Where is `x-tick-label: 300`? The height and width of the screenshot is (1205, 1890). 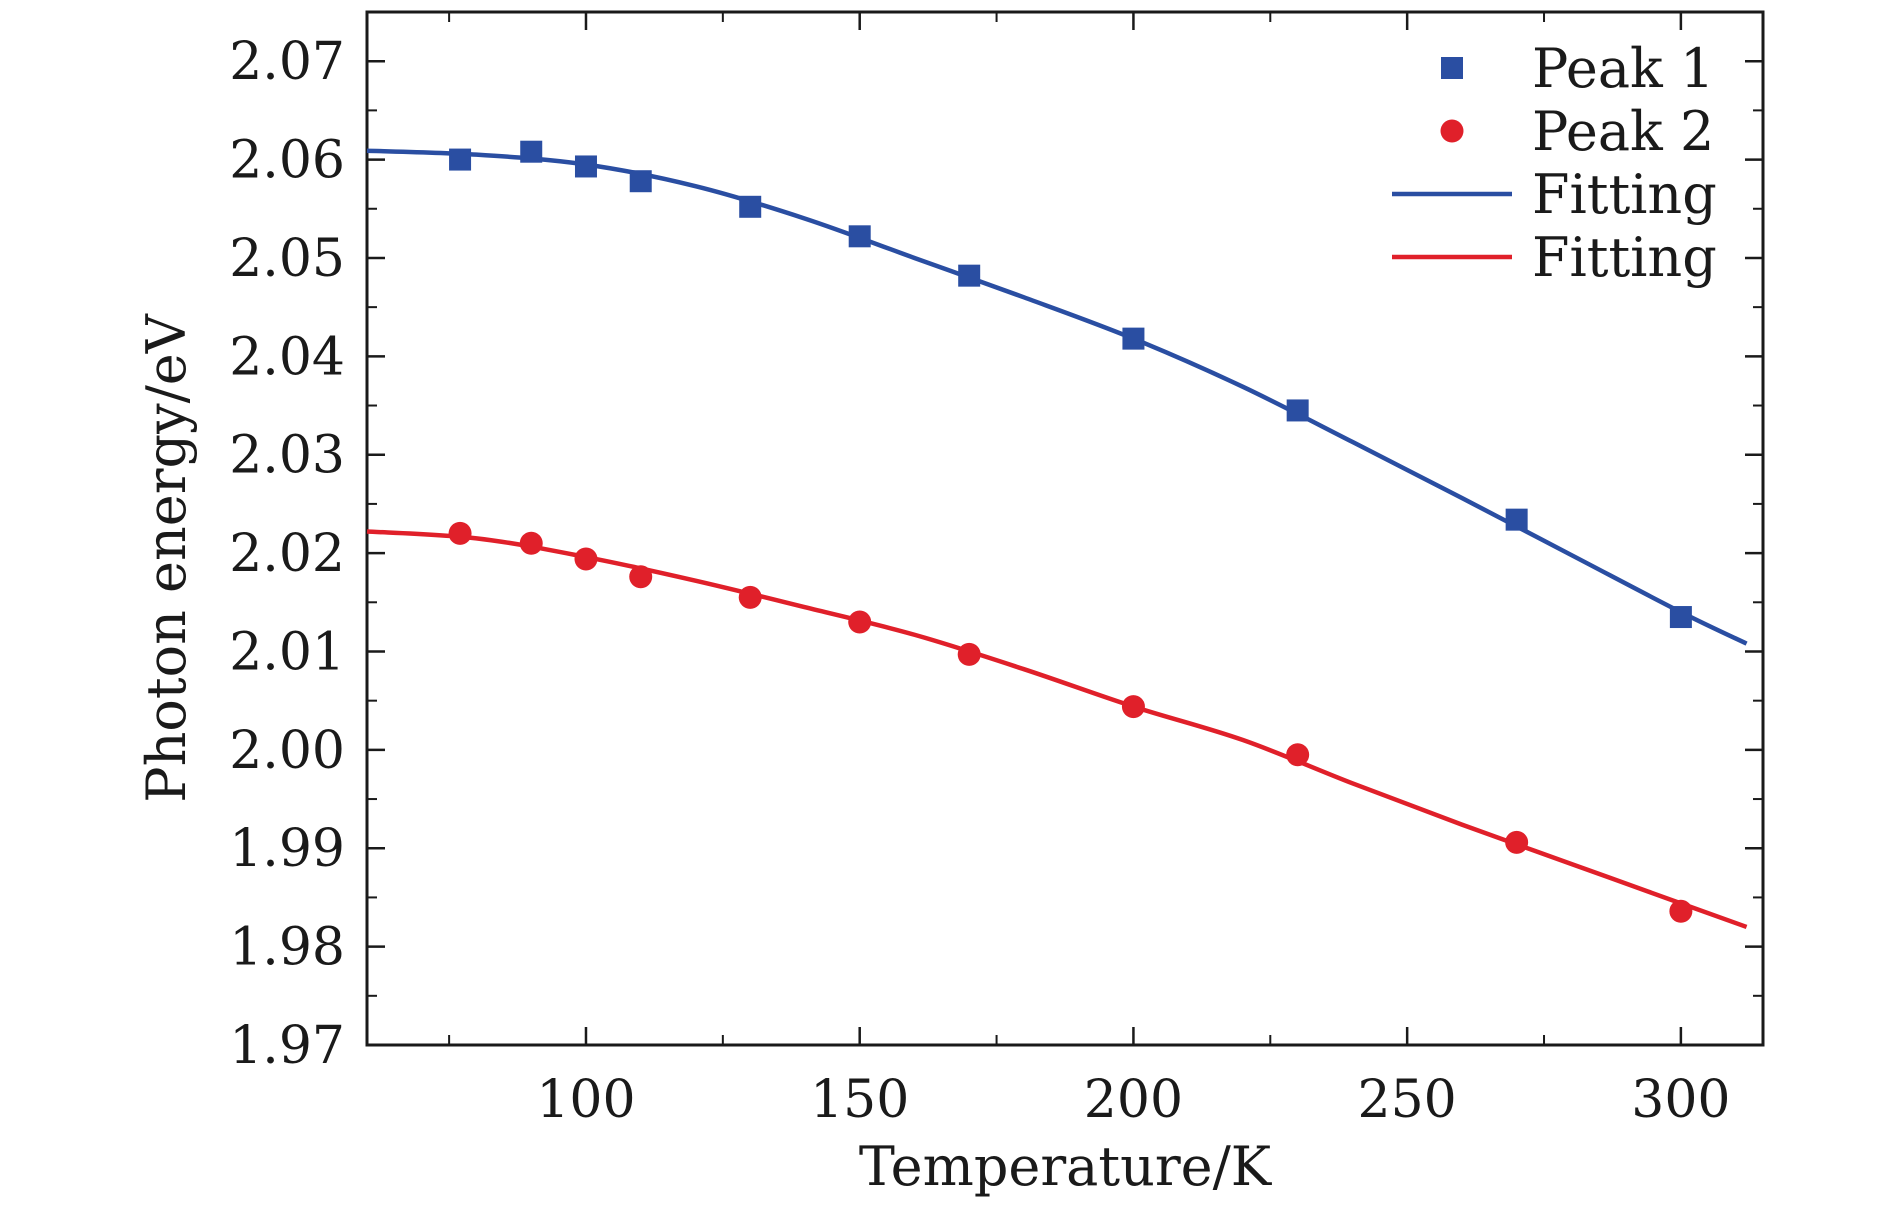
x-tick-label: 300 is located at coordinates (1680, 1100).